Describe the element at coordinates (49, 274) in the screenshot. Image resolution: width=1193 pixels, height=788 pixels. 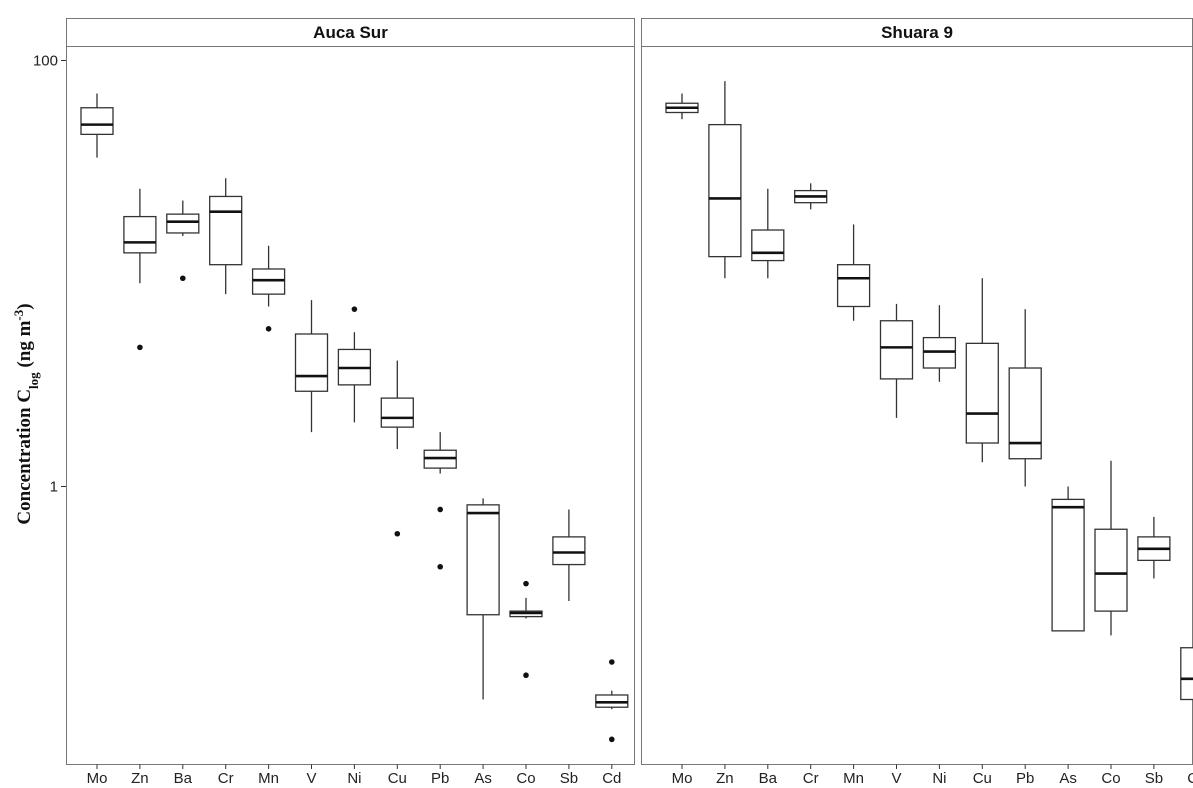
I see `y-axis: 100 1` at that location.